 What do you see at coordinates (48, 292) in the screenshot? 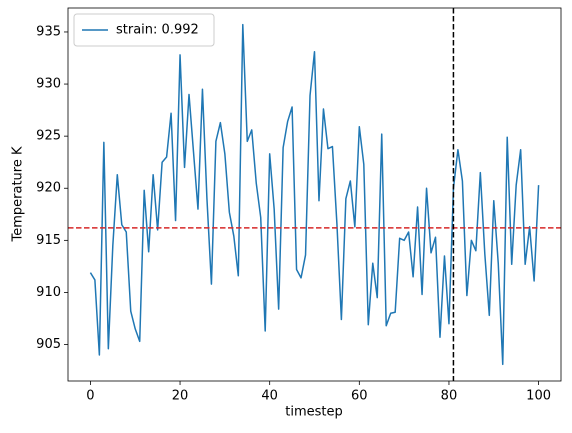
I see `y-tick-label: 910` at bounding box center [48, 292].